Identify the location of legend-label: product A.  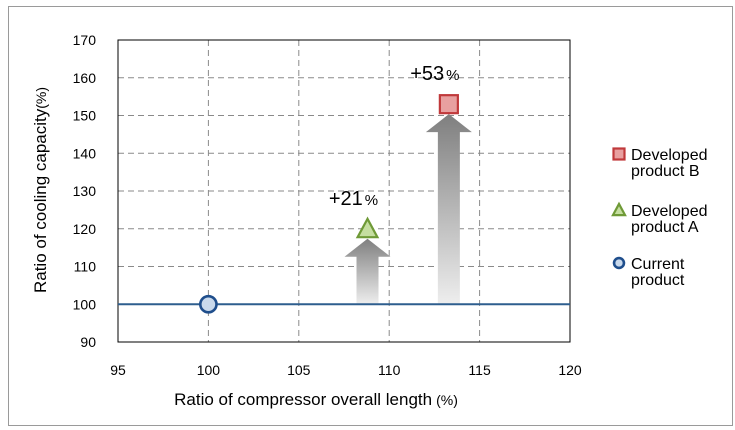
(665, 227).